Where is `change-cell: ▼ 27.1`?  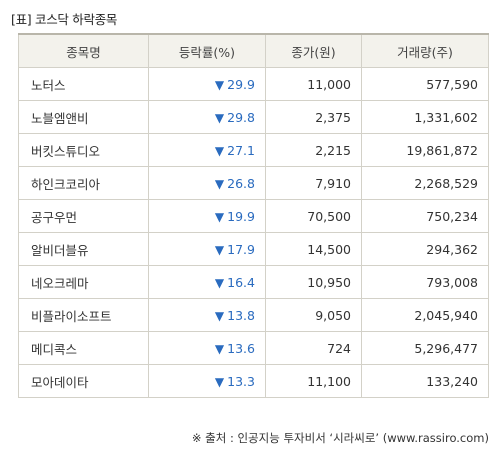 change-cell: ▼ 27.1 is located at coordinates (207, 150).